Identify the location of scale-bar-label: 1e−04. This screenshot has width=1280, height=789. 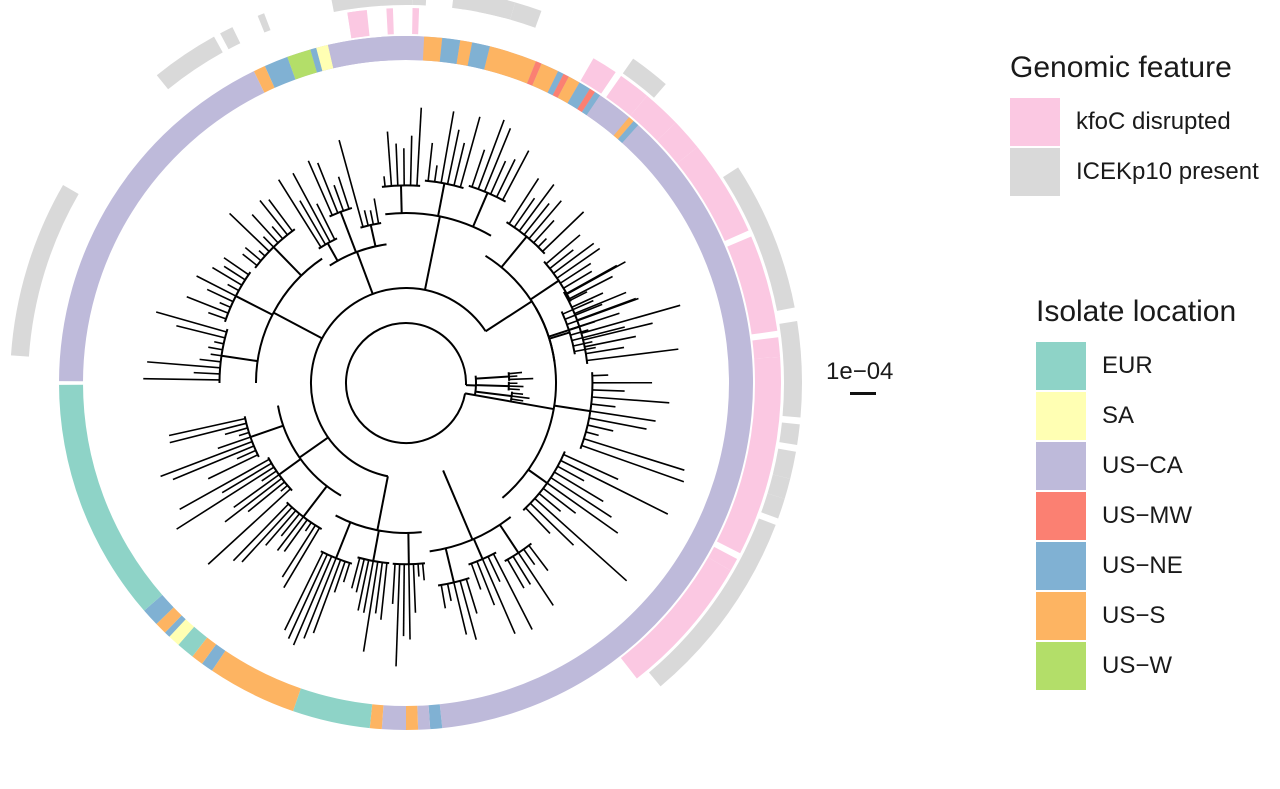
(860, 371).